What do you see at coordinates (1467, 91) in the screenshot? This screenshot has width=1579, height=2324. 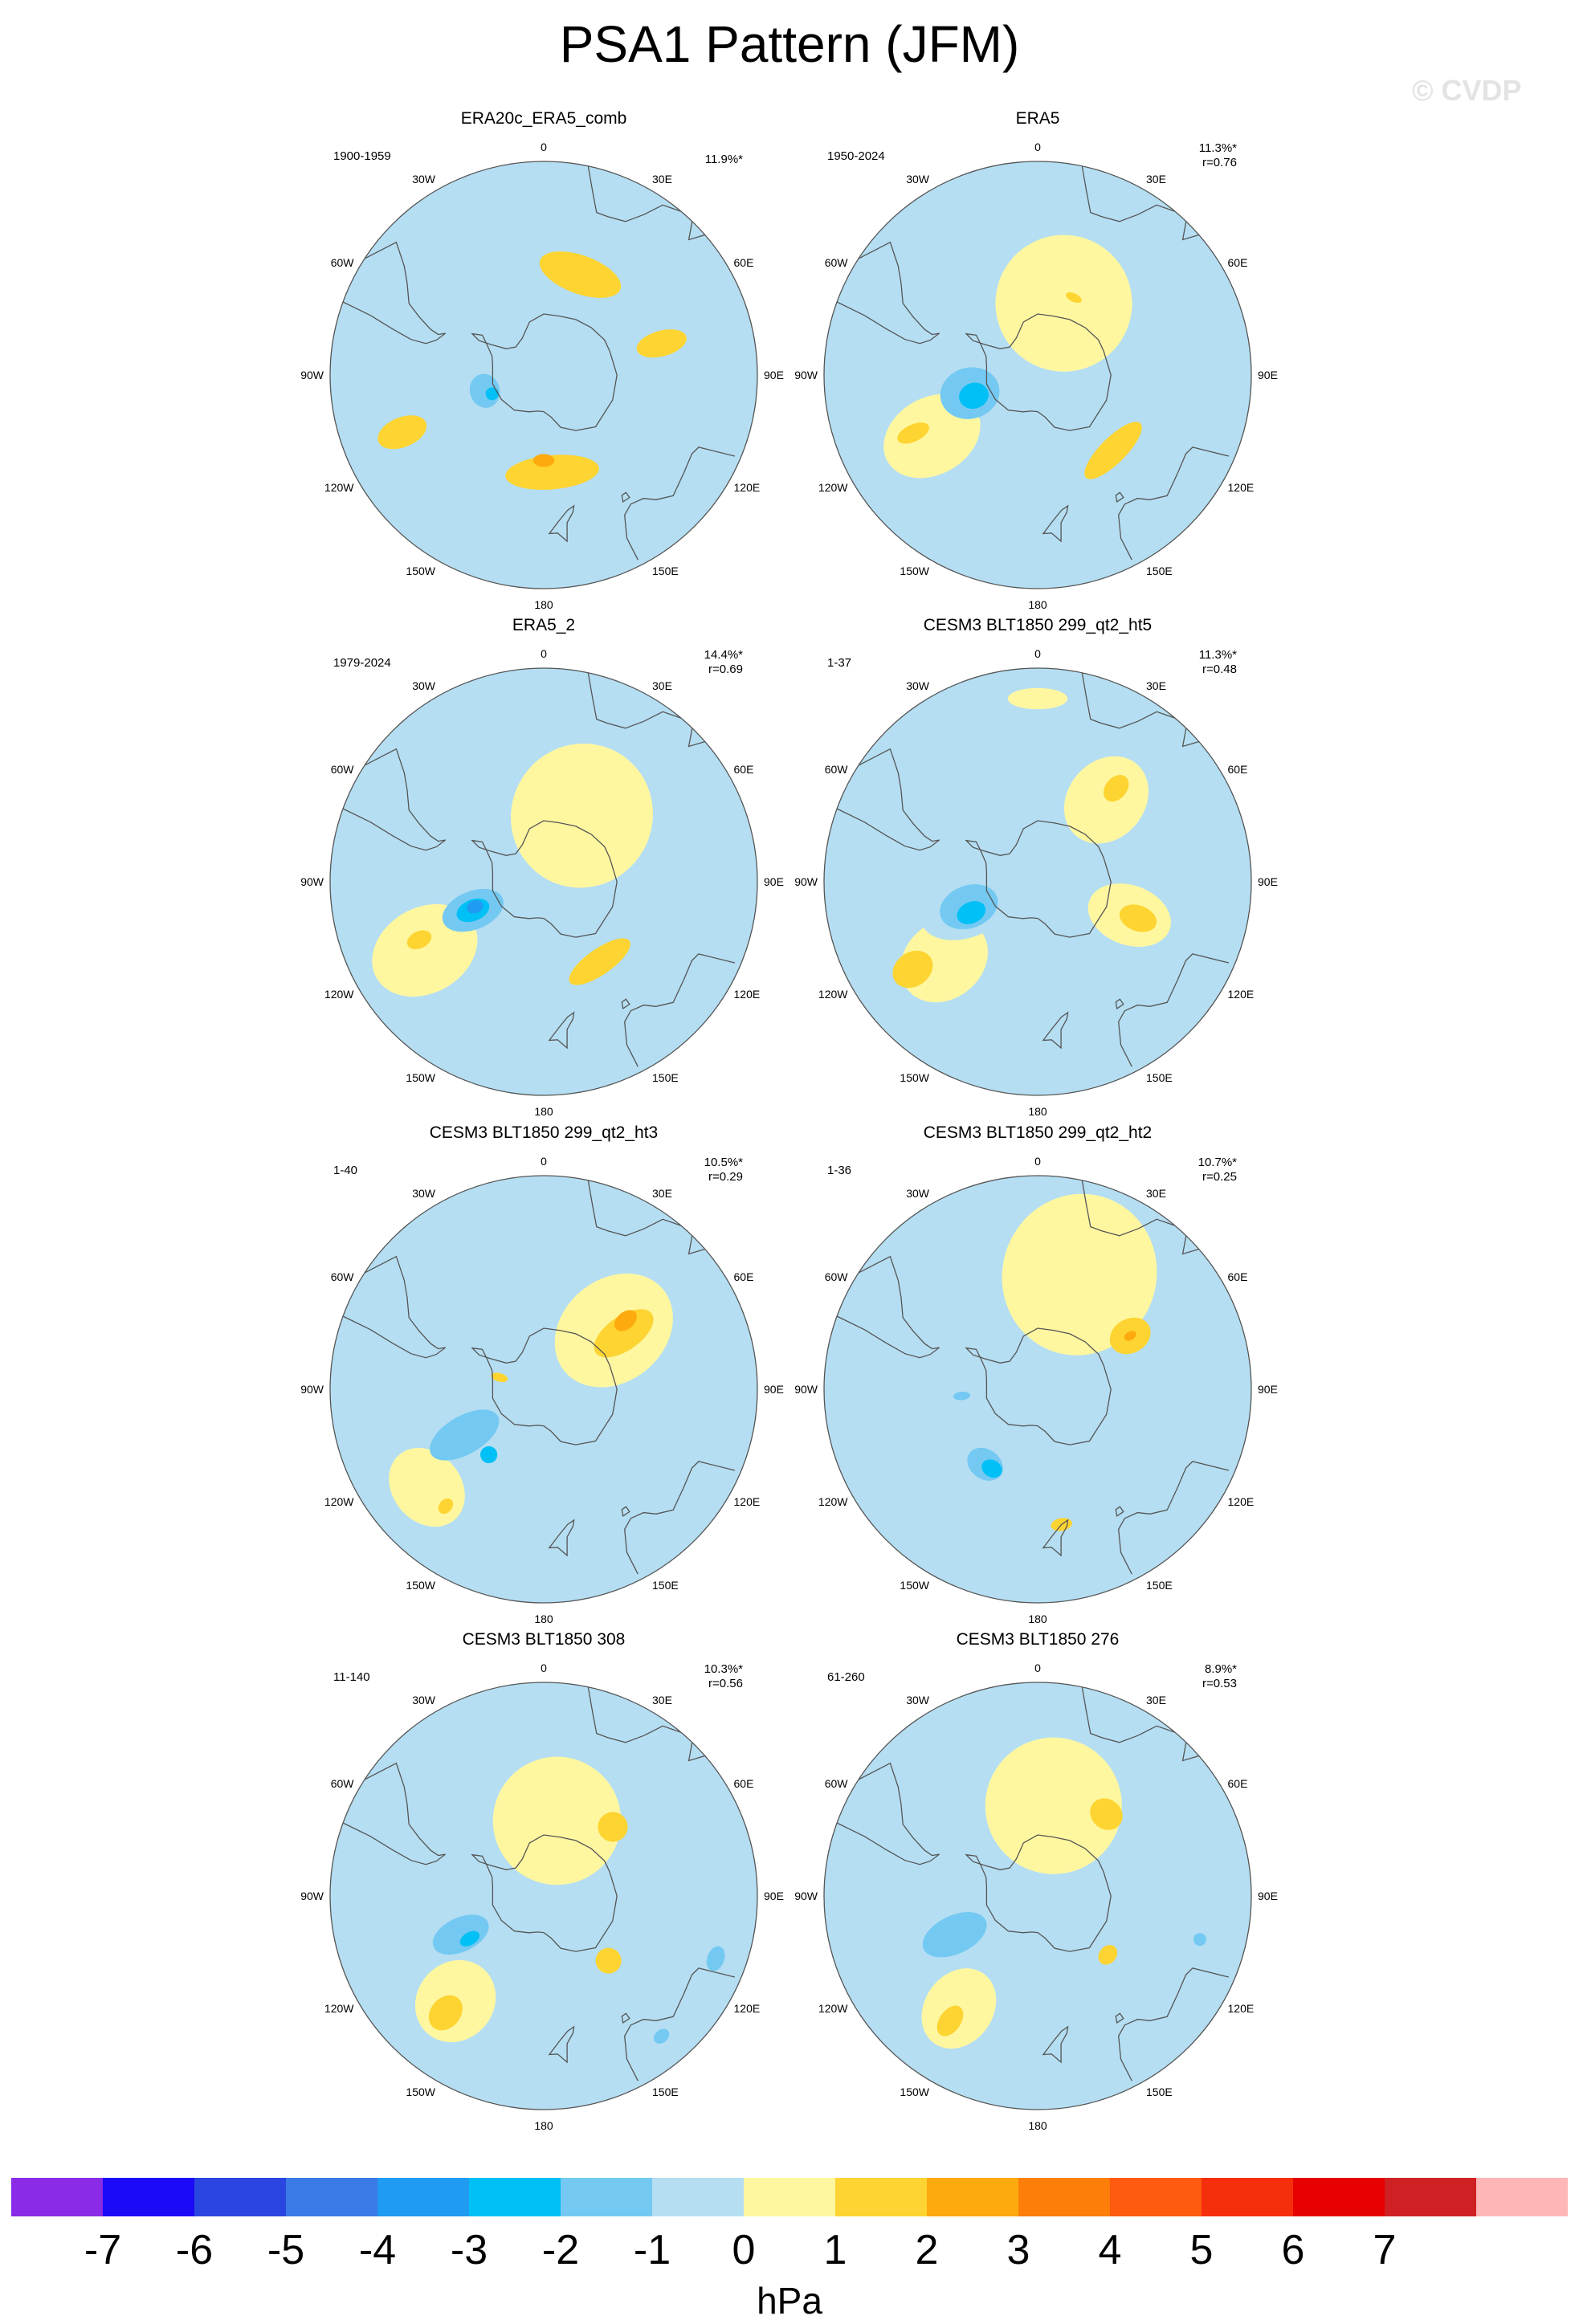 I see `cvdp-watermark: © CVDP` at bounding box center [1467, 91].